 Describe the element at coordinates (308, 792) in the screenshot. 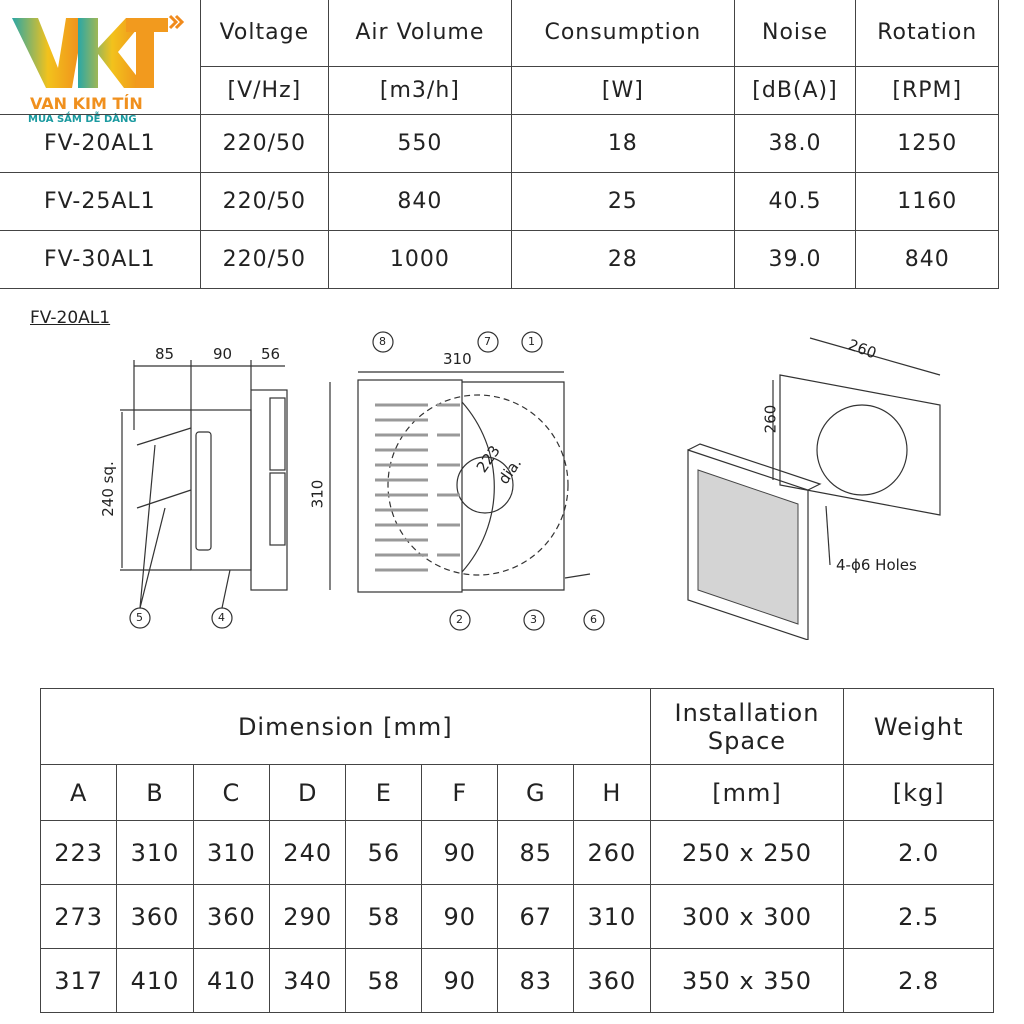

I see `col-d: D` at that location.